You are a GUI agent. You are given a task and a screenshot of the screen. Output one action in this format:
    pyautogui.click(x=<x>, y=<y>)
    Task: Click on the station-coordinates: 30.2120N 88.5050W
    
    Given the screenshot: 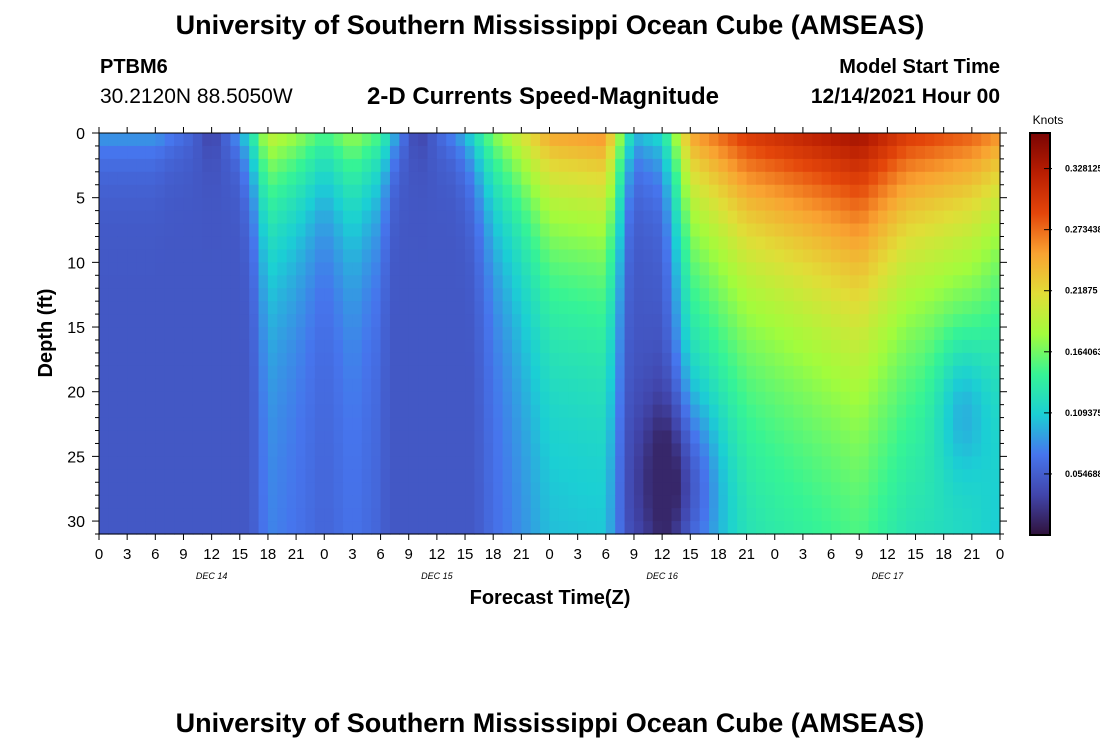 What is the action you would take?
    pyautogui.click(x=196, y=96)
    